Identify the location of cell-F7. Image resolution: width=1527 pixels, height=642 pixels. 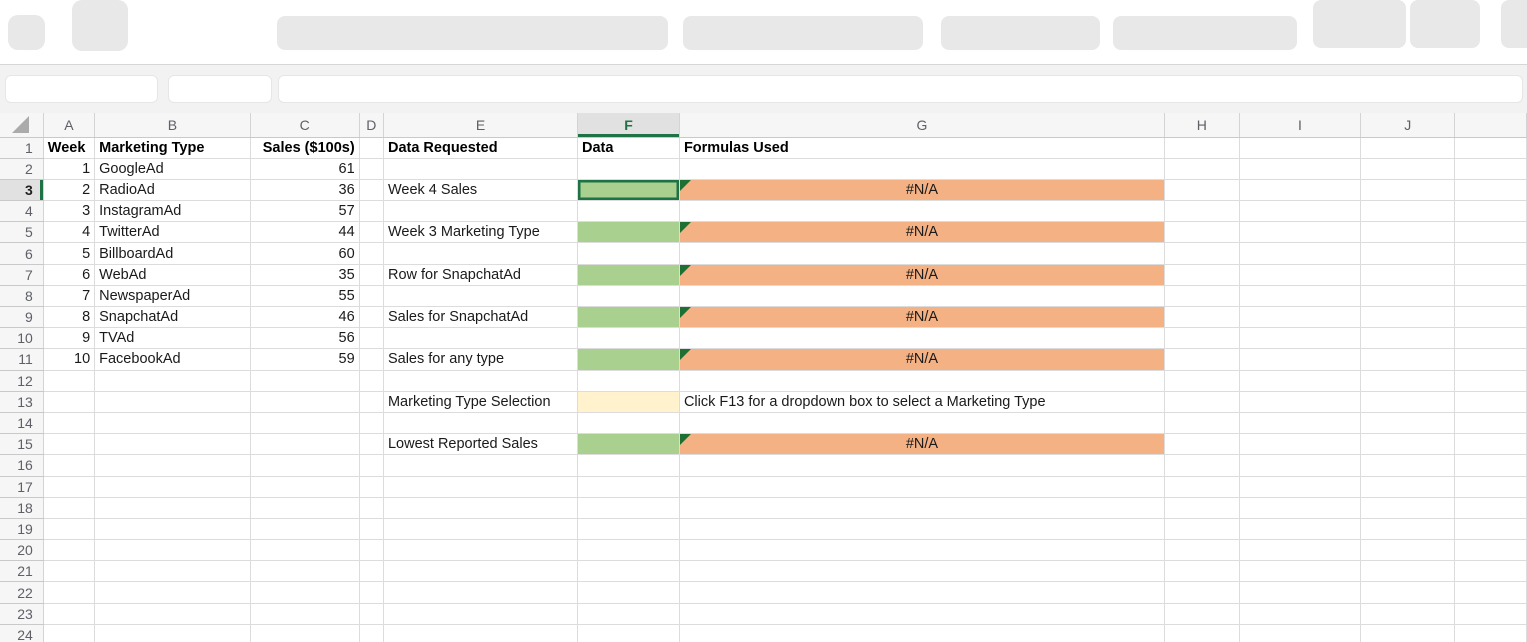
(628, 275).